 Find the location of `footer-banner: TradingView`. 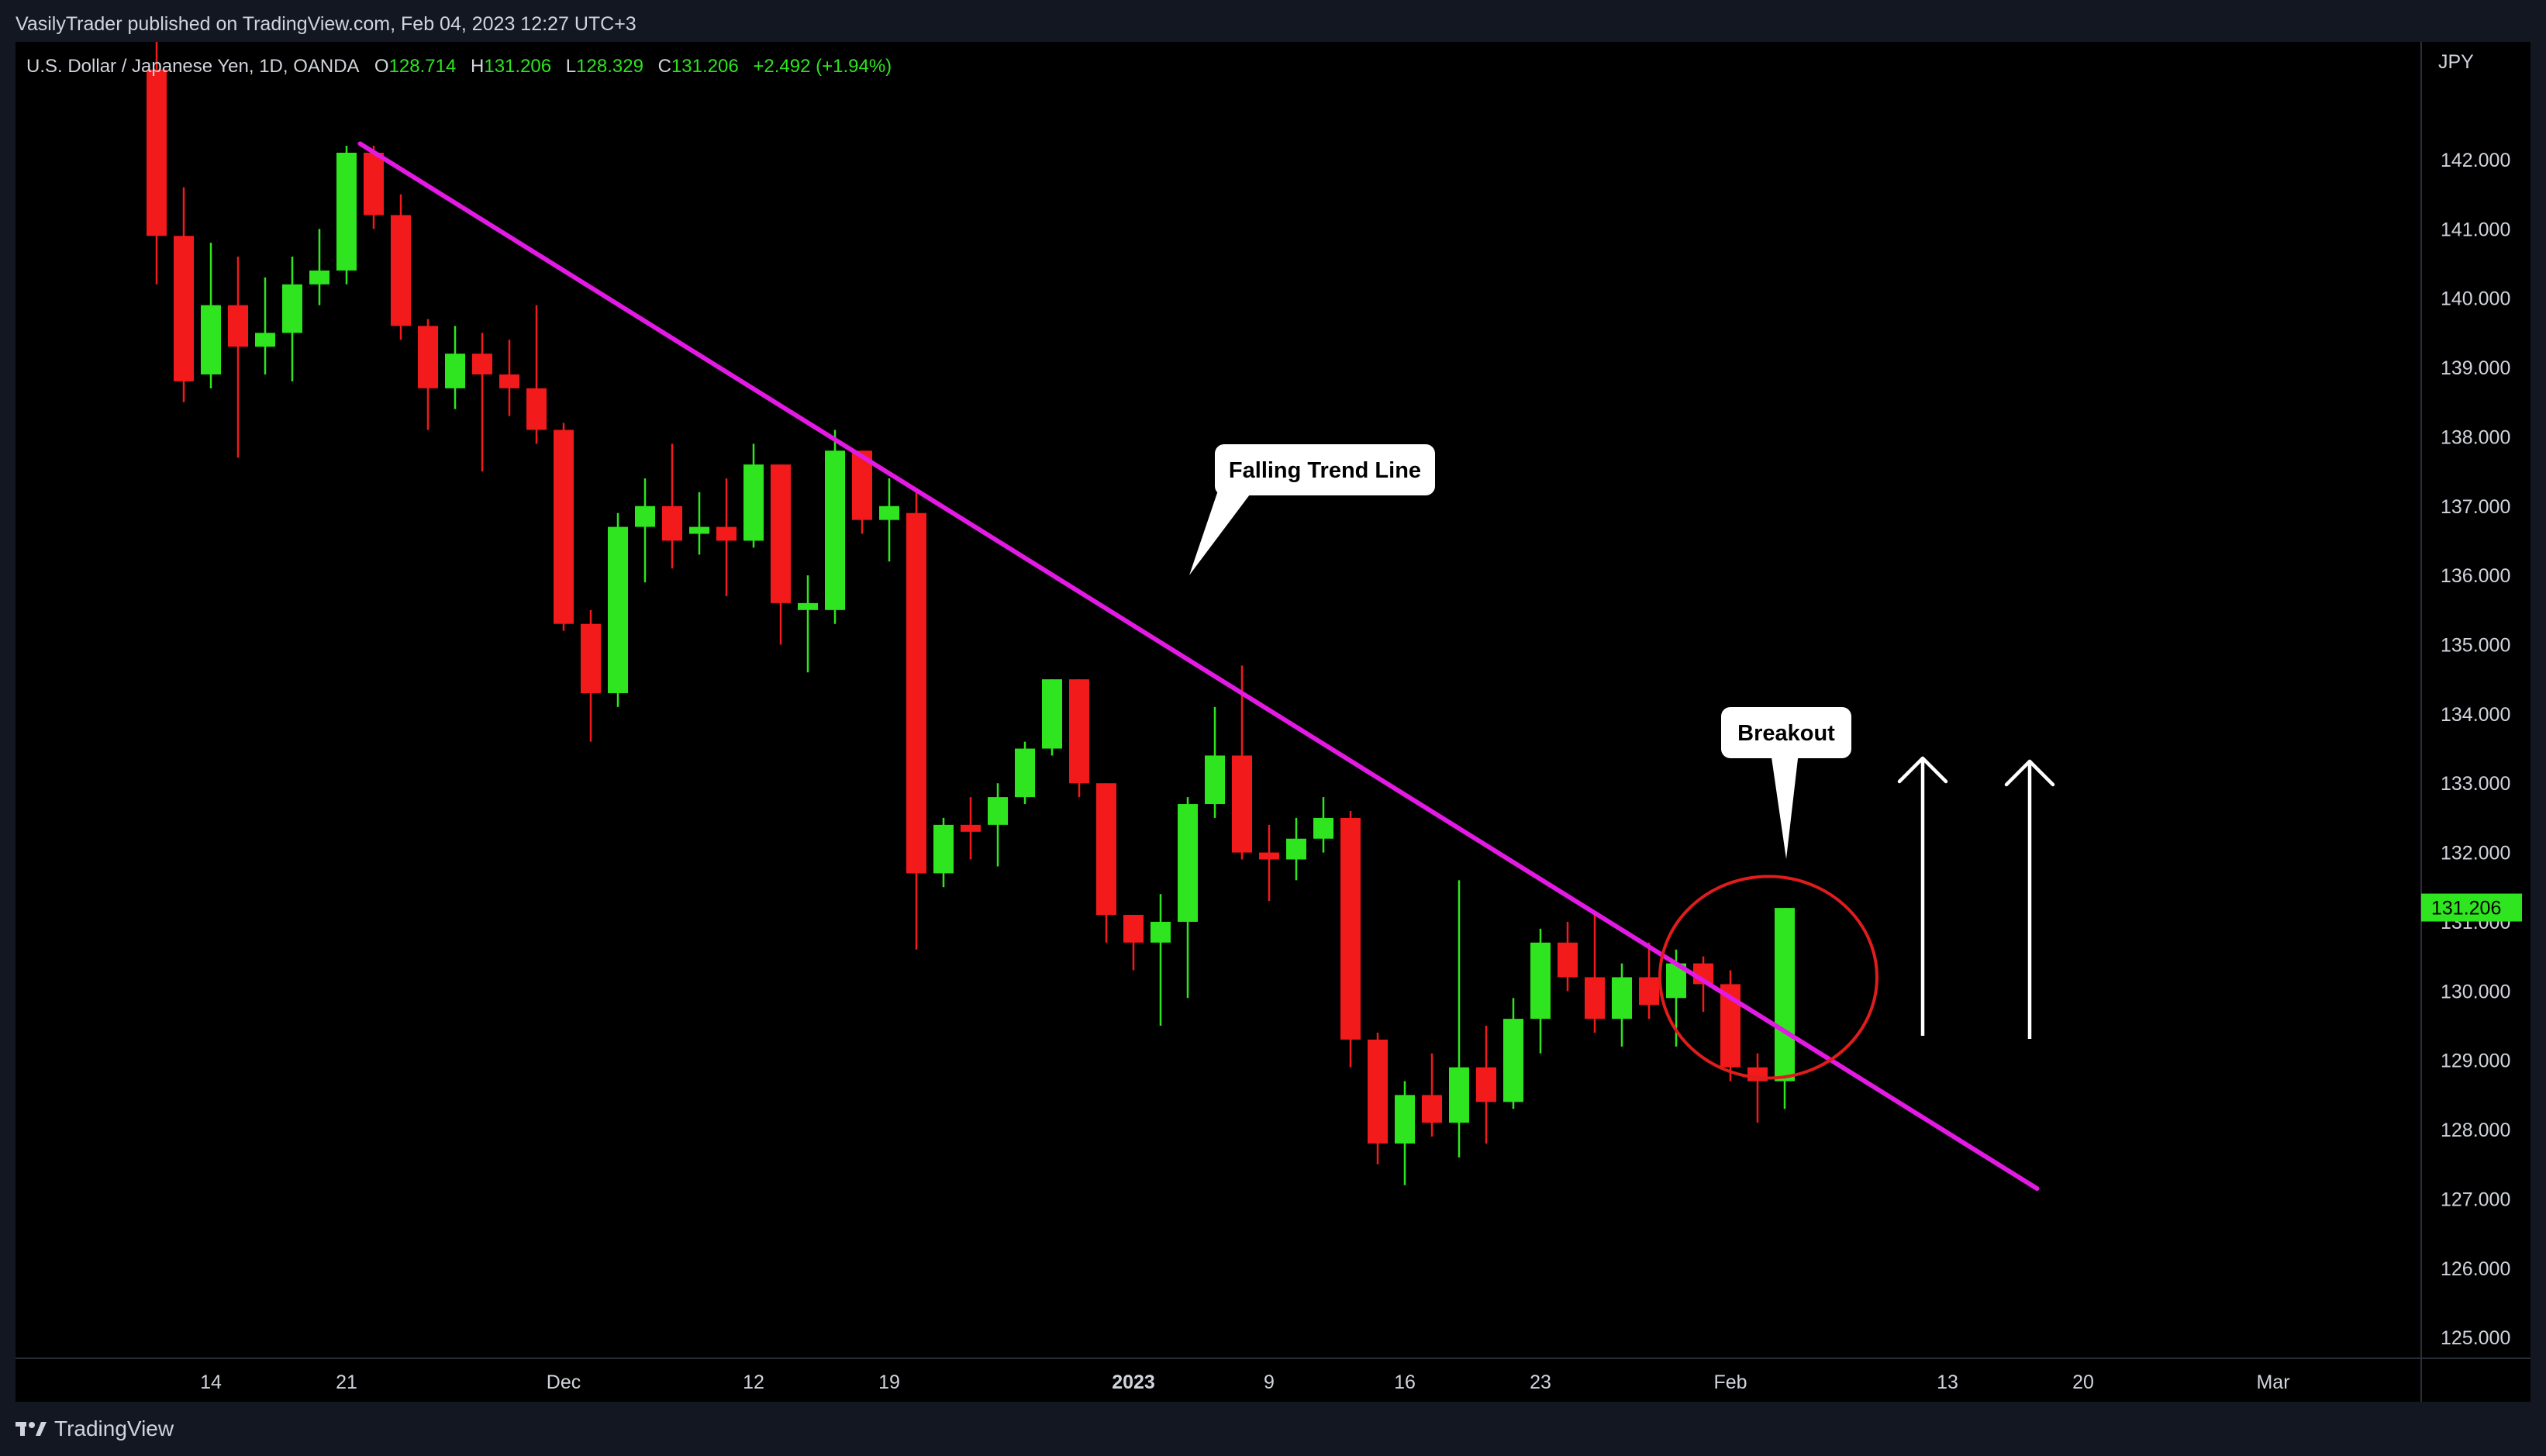

footer-banner: TradingView is located at coordinates (1273, 1429).